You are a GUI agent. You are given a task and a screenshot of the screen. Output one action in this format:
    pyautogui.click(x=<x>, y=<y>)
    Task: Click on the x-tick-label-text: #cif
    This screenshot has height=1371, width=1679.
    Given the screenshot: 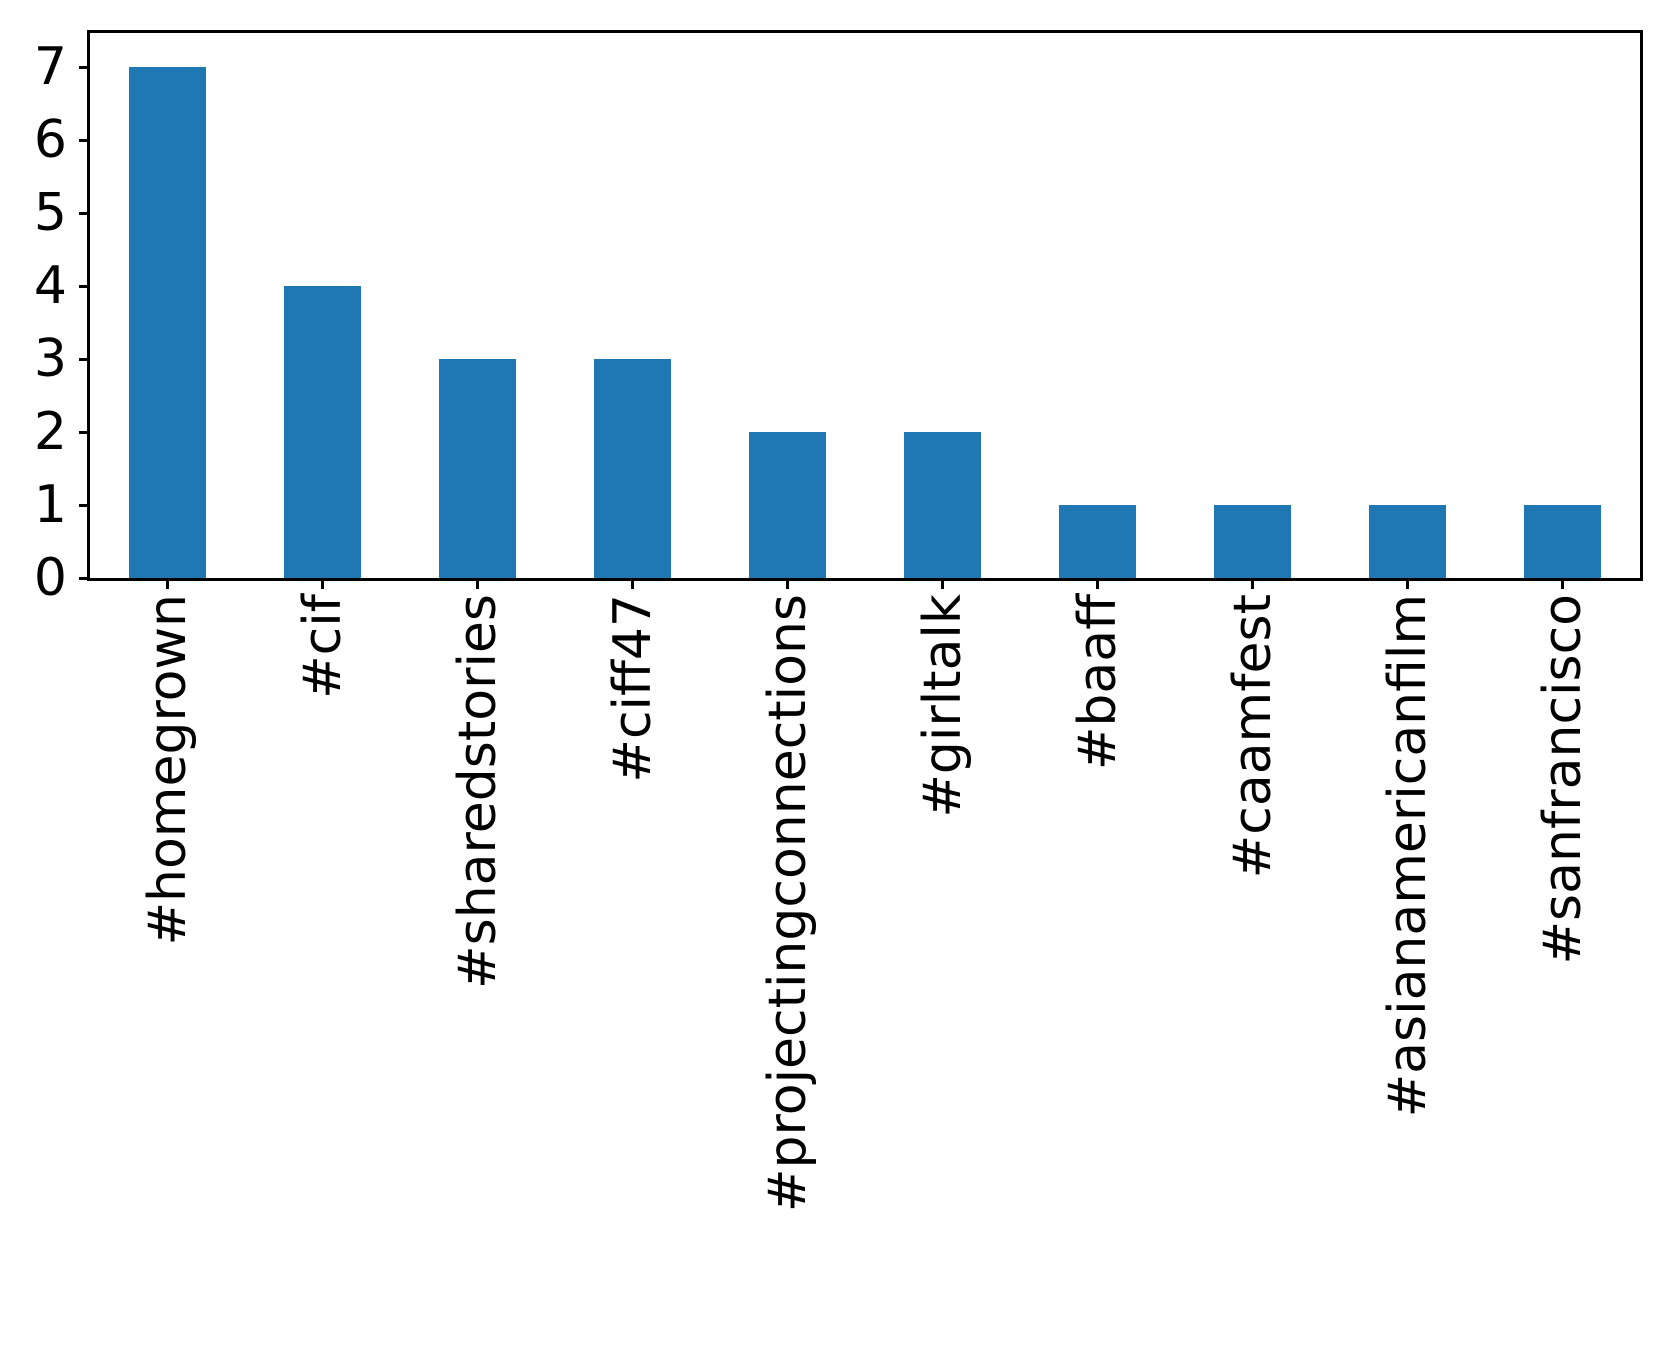 What is the action you would take?
    pyautogui.click(x=322, y=646)
    